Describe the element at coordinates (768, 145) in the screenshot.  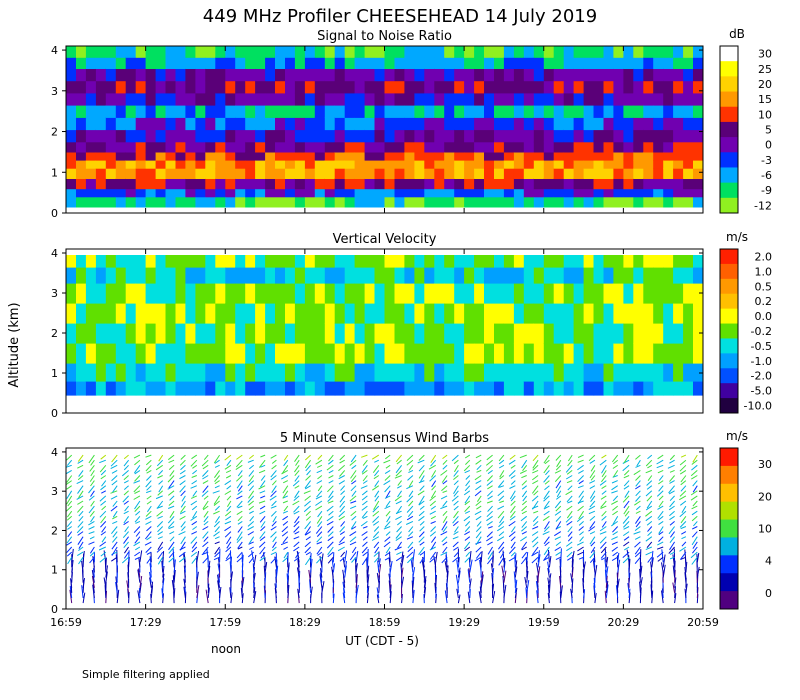
I see `colorbar-label: 0` at that location.